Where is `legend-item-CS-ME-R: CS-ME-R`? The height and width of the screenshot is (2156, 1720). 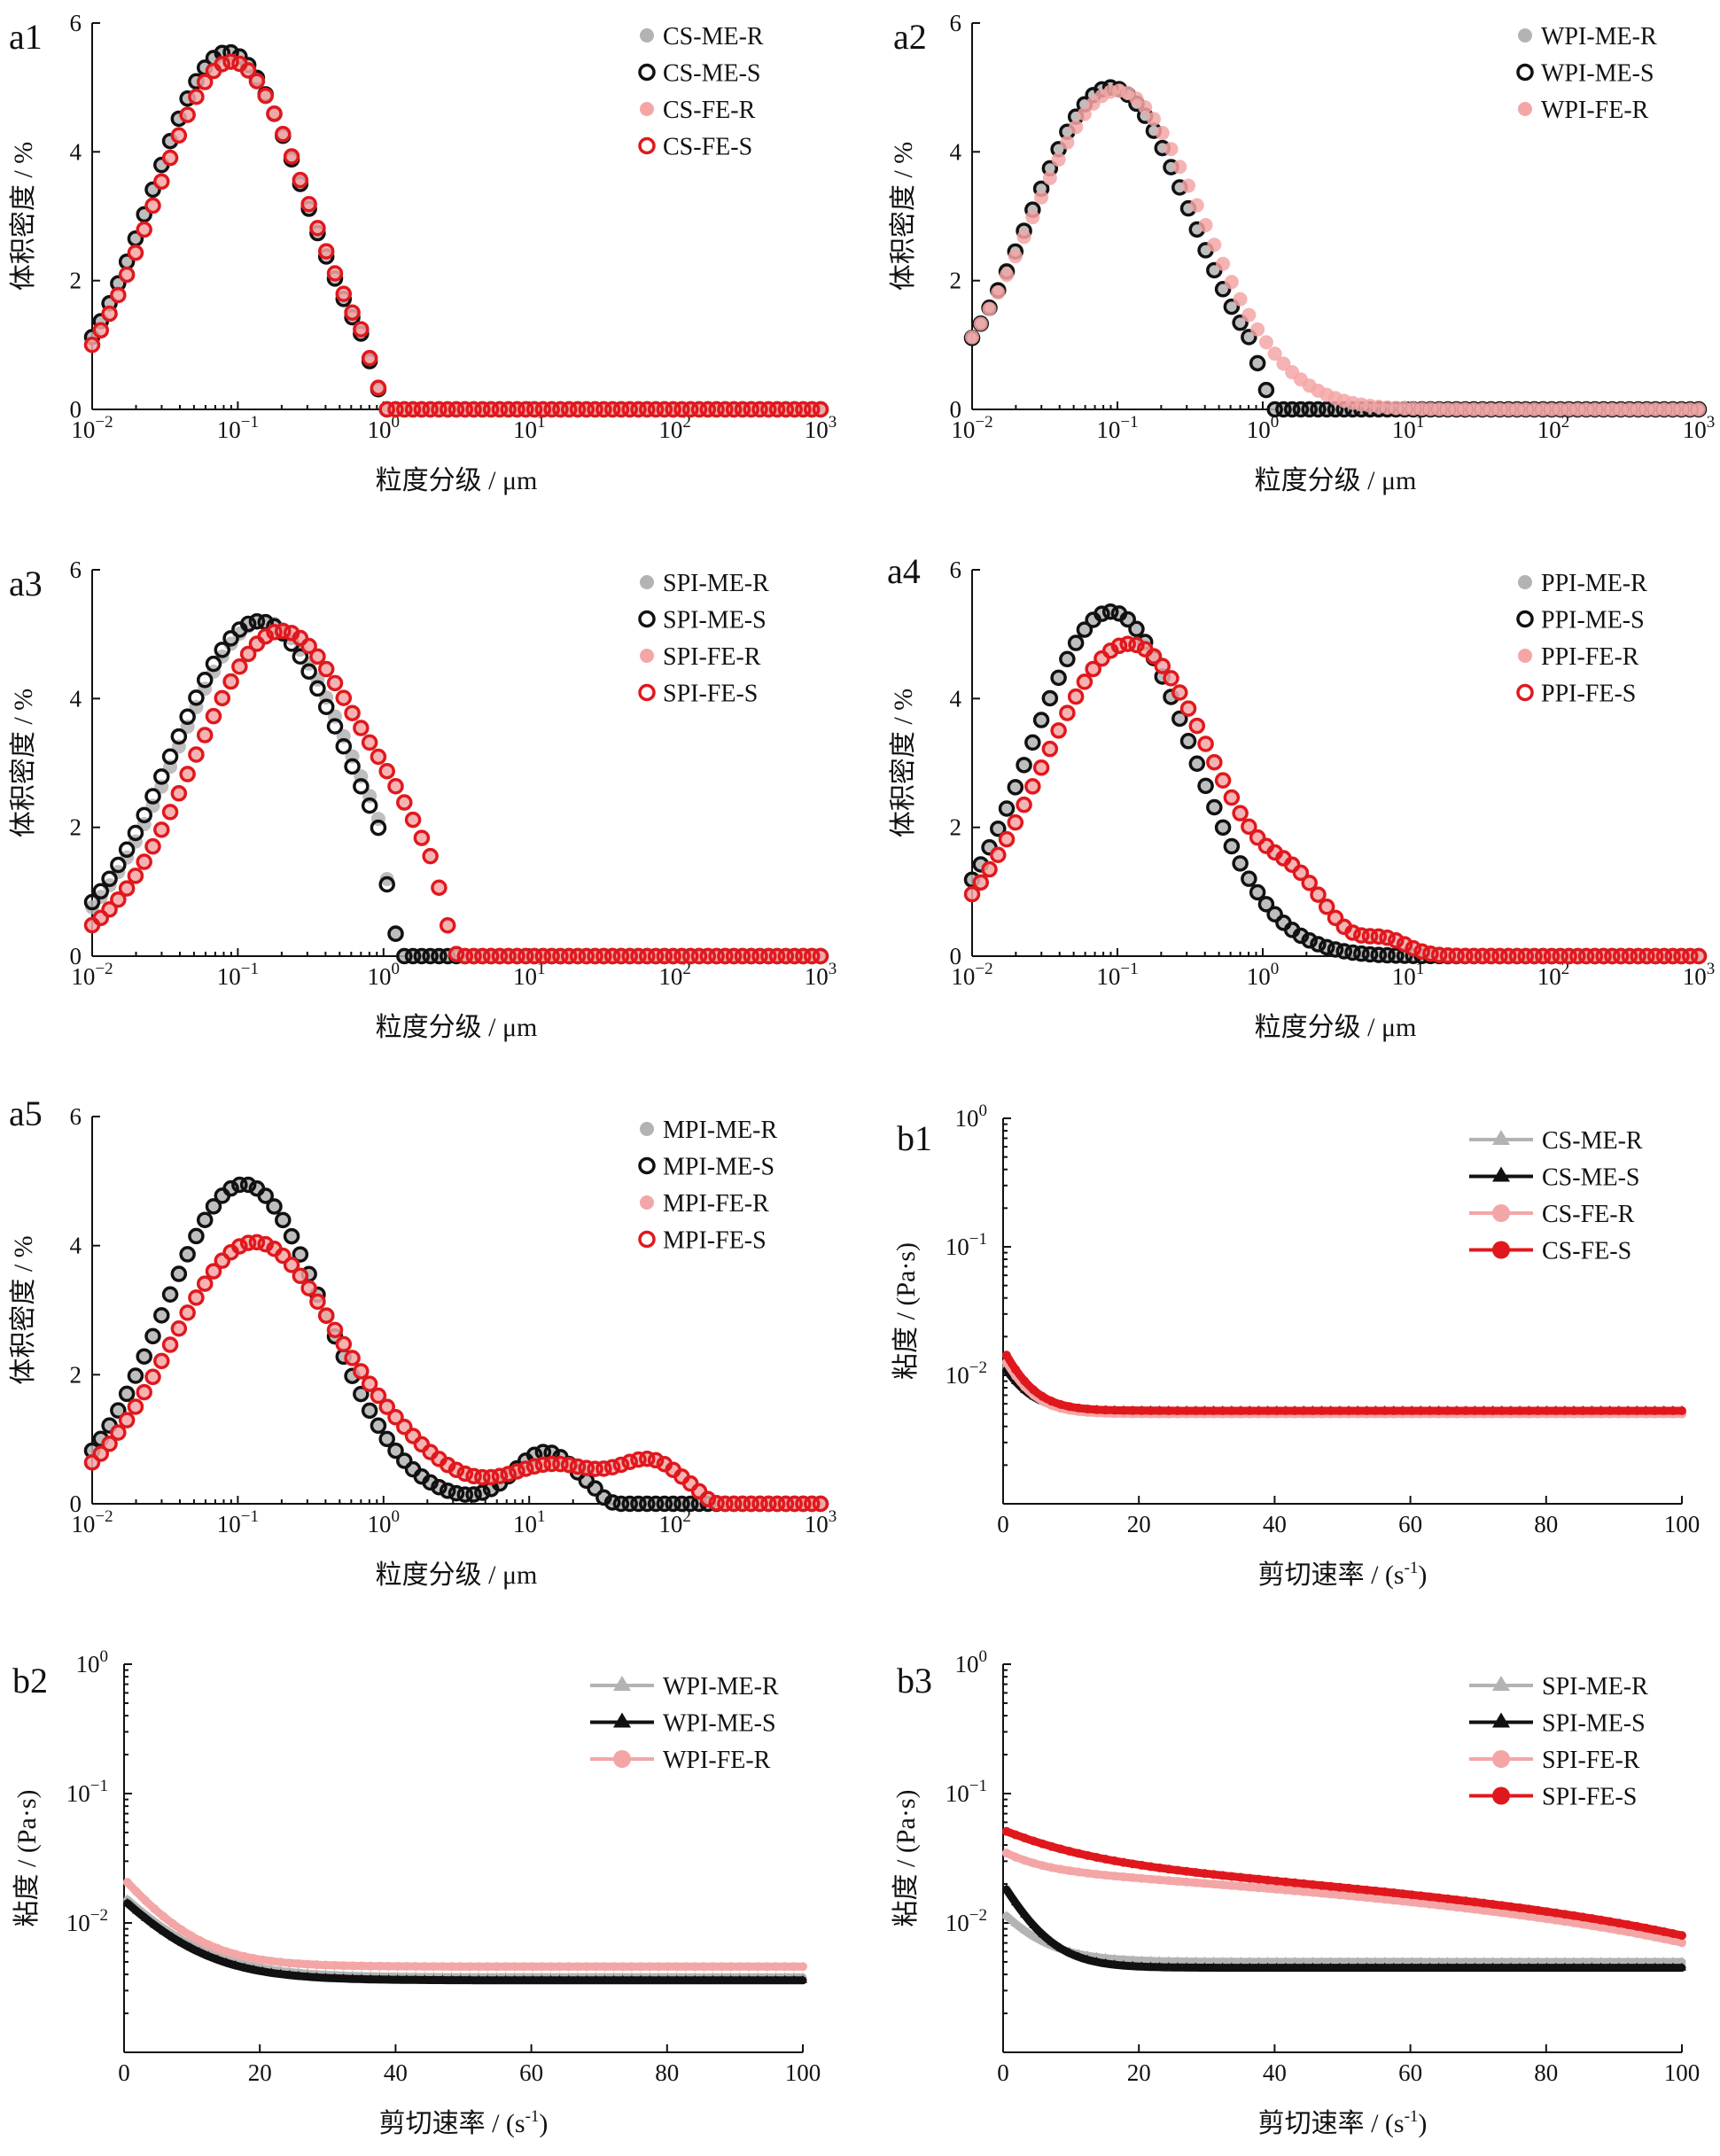 legend-item-CS-ME-R: CS-ME-R is located at coordinates (702, 37).